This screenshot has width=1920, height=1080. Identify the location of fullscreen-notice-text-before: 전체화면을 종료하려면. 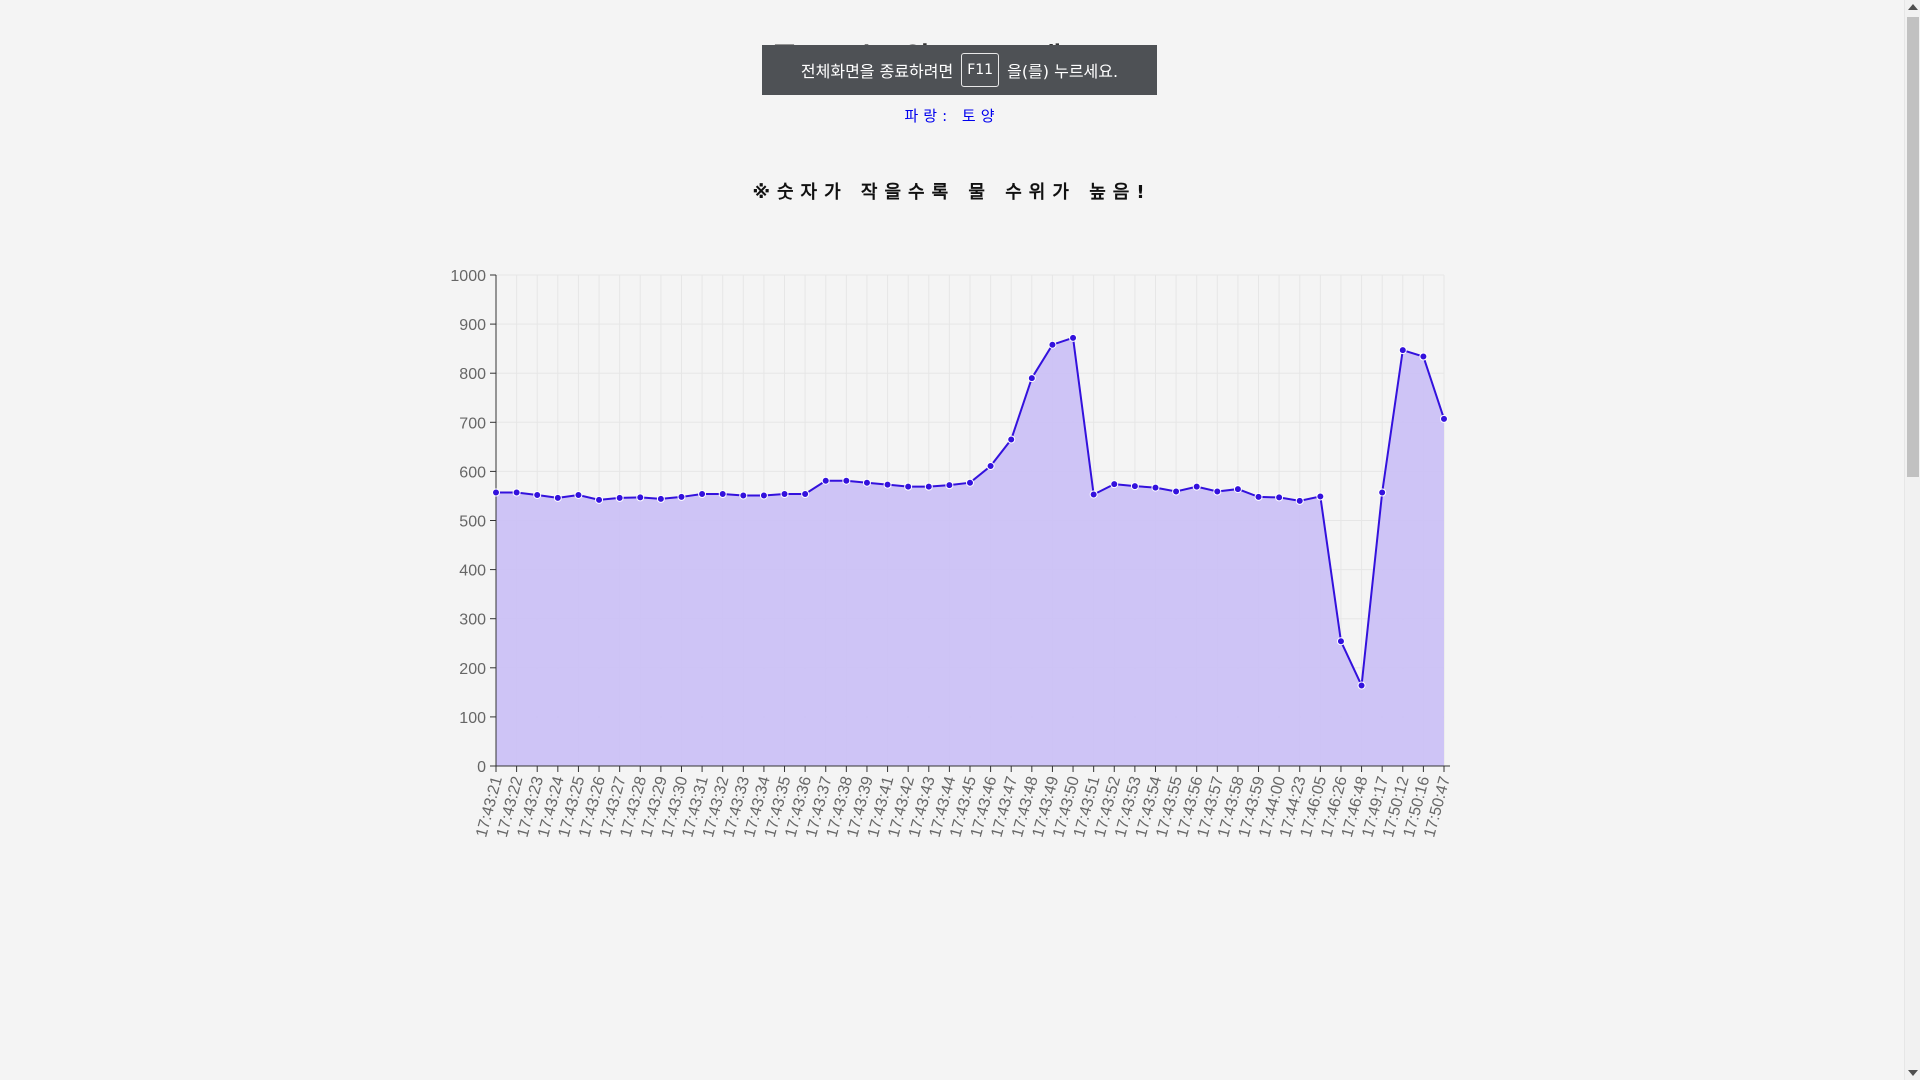
(877, 71).